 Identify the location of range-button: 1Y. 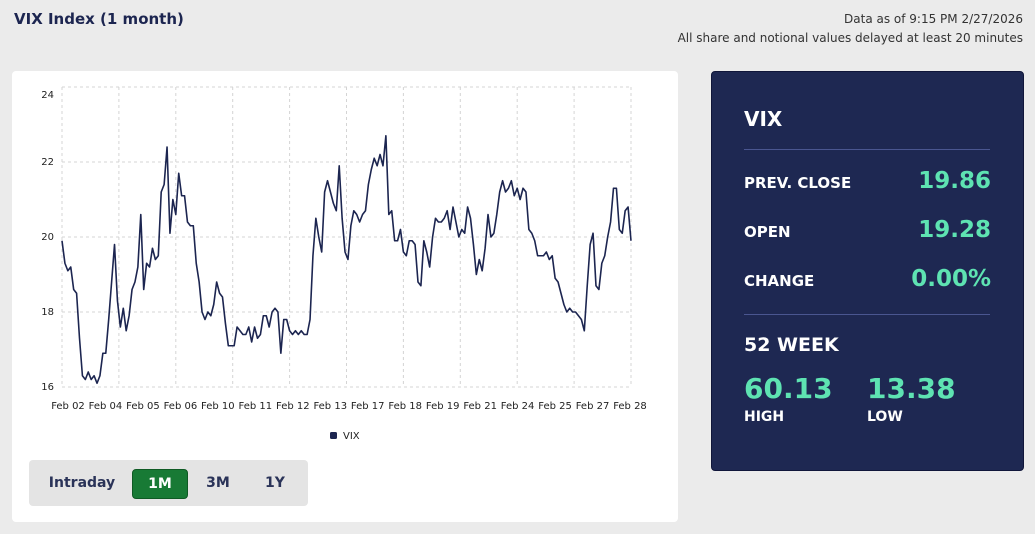
(275, 483).